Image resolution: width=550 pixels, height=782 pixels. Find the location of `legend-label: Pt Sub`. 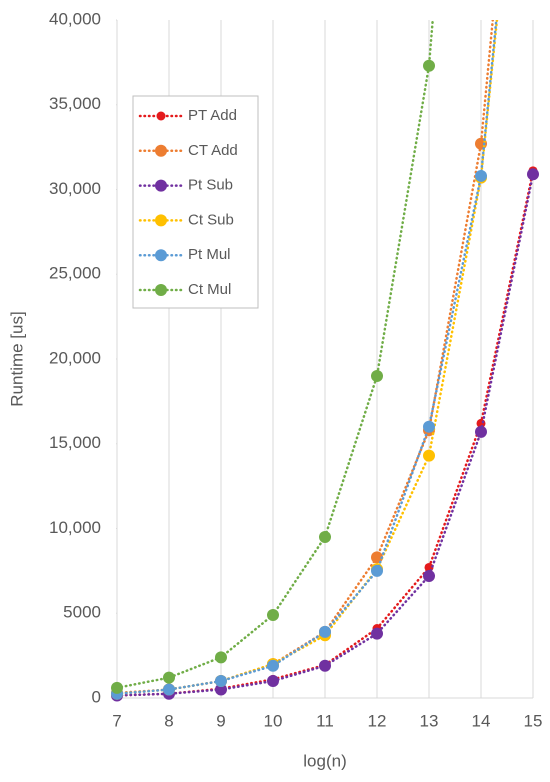

legend-label: Pt Sub is located at coordinates (210, 185).